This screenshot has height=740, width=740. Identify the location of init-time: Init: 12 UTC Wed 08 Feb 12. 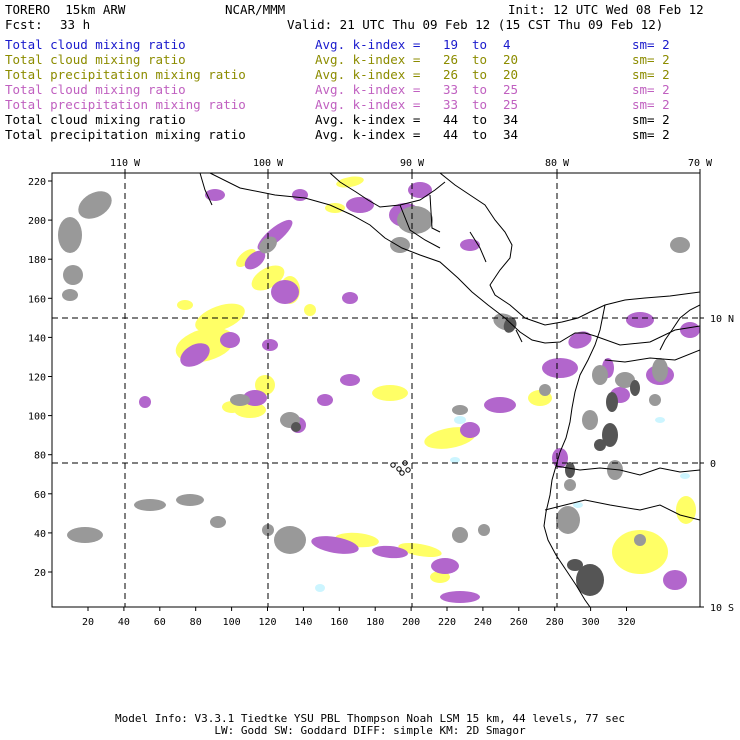
(606, 9).